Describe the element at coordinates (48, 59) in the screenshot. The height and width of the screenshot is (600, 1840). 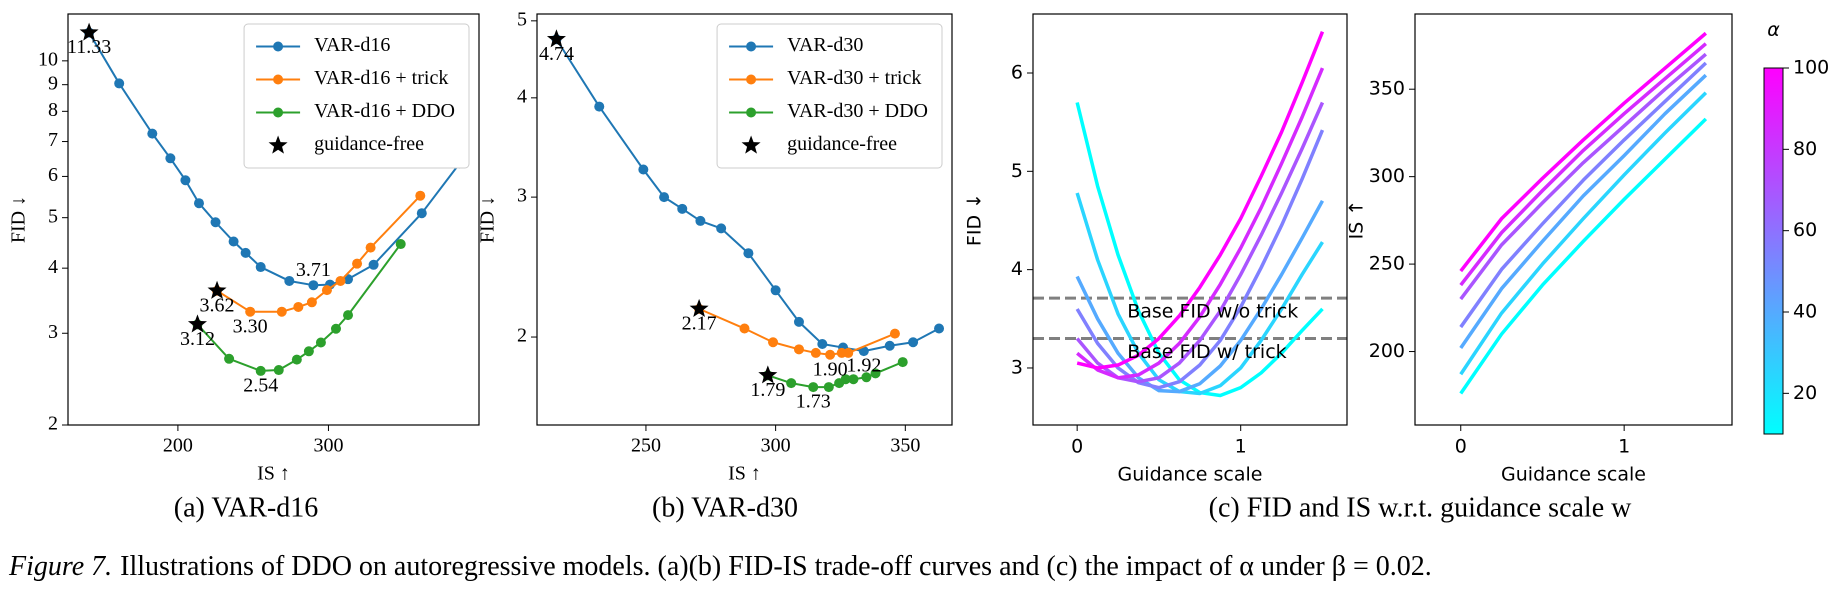
I see `y-tick-label: 10` at that location.